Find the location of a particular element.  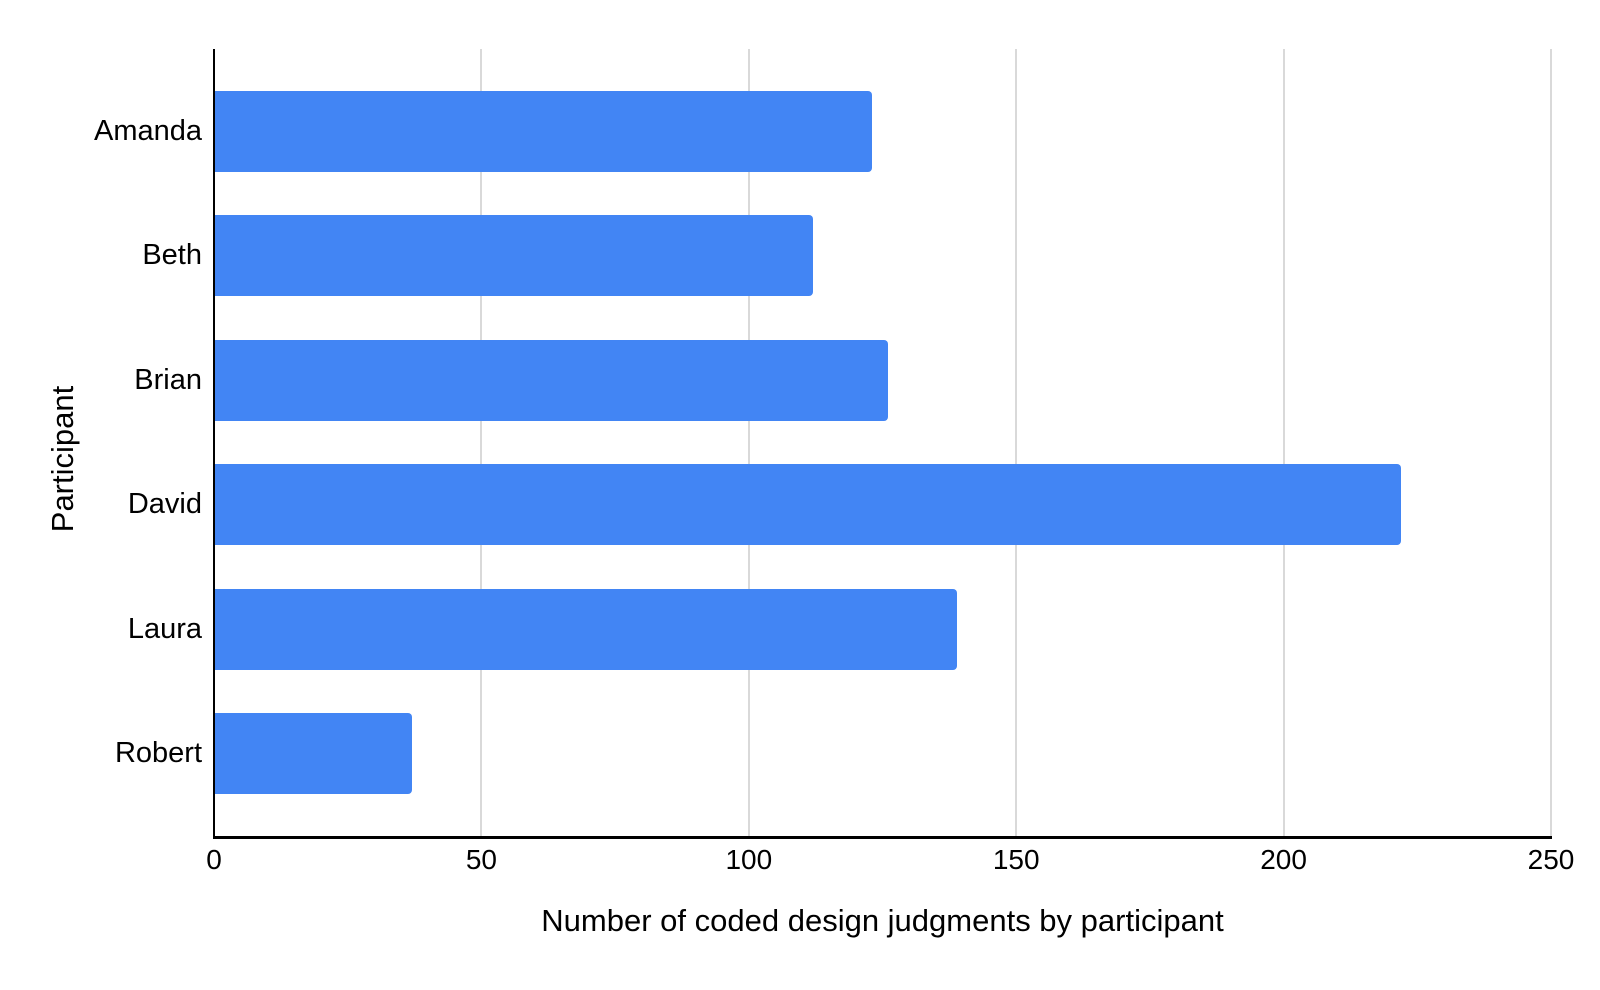

bar-row-amanda: Amanda is located at coordinates (775, 131).